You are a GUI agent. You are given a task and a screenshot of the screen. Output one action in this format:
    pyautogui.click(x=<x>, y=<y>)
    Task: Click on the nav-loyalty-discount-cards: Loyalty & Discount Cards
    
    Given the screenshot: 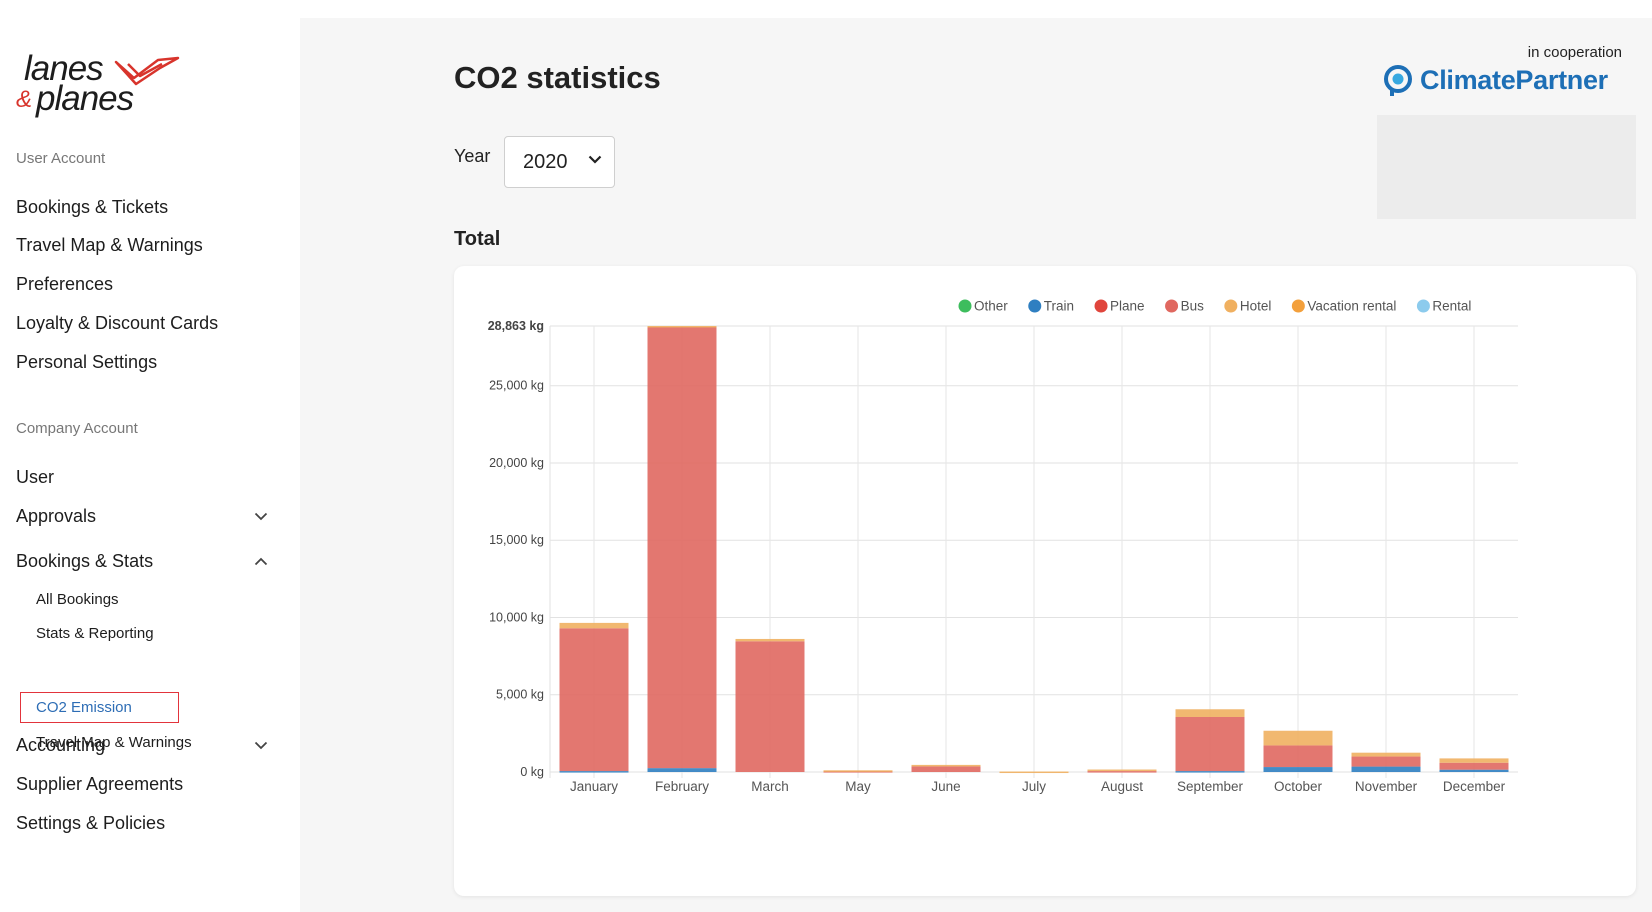 What is the action you would take?
    pyautogui.click(x=117, y=322)
    